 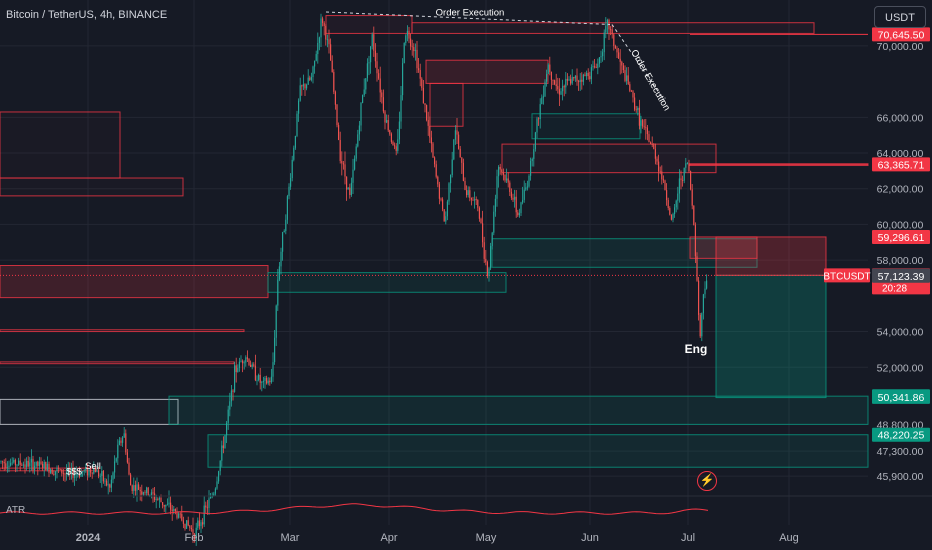 I want to click on time-axis: 2024 Feb Mar Apr May Jun Jul Aug, so click(x=437, y=538).